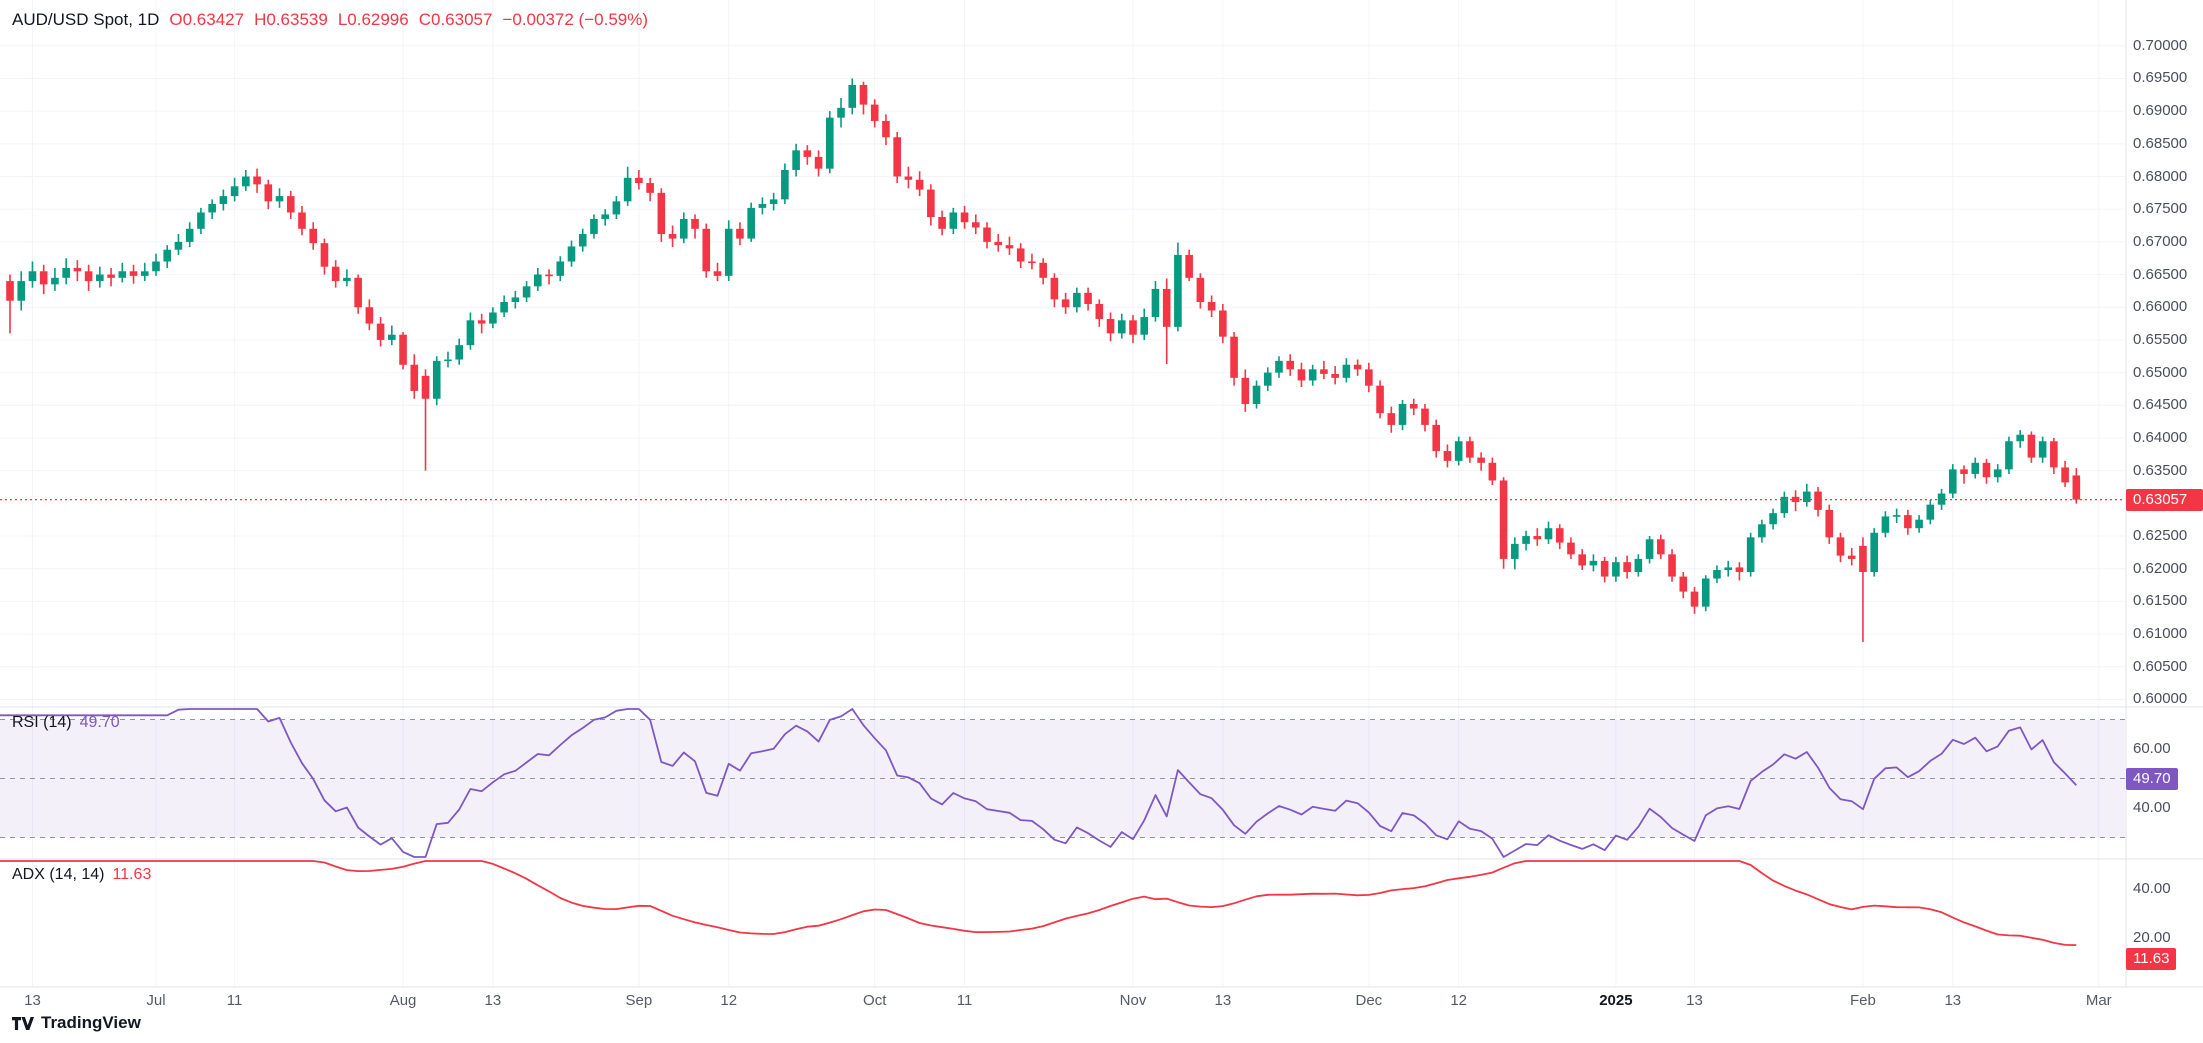  I want to click on rsi-label: RSI (14), so click(42, 722).